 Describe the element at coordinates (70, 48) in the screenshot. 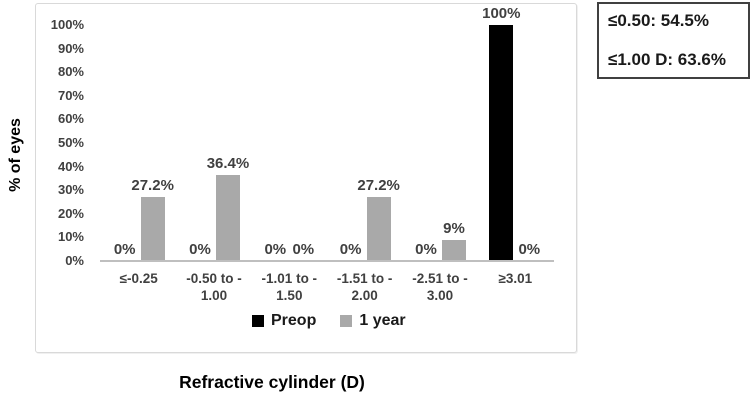

I see `y-tick-label: 90%` at that location.